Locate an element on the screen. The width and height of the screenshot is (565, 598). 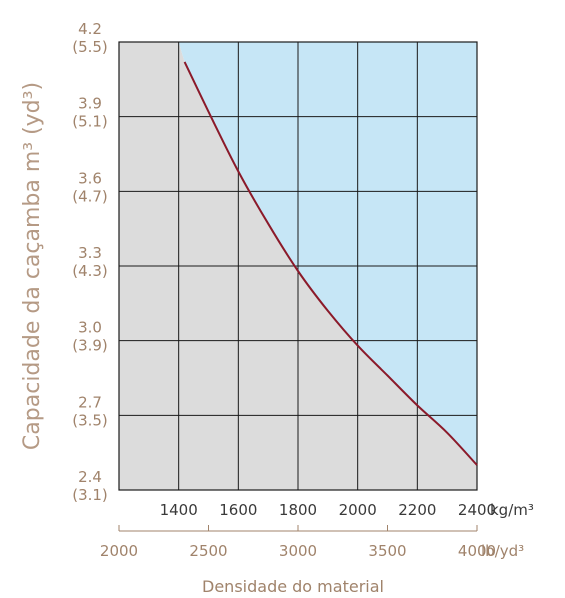
y-axis-label: Capacidade da caçamba m³ (yd³) is located at coordinates (32, 266).